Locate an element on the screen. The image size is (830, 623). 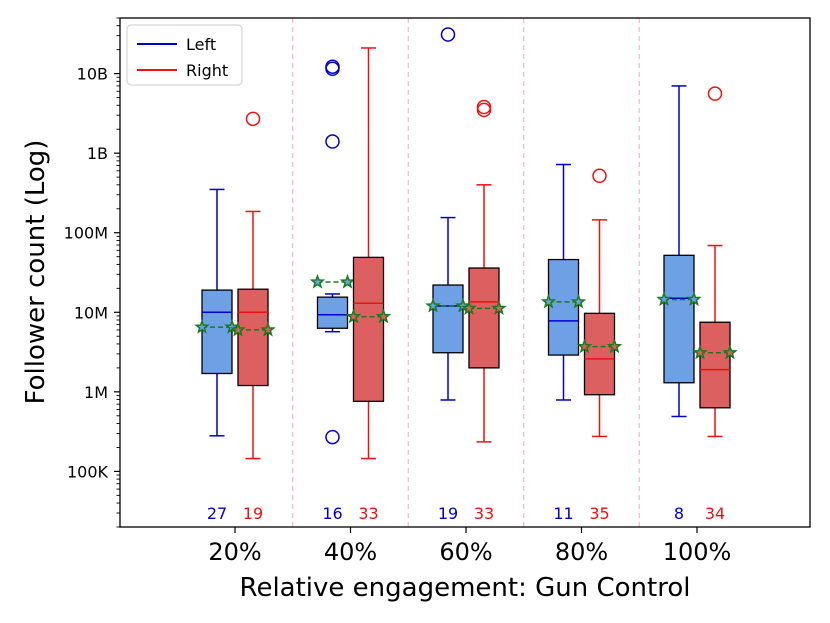
right-count-label: 19 is located at coordinates (253, 513).